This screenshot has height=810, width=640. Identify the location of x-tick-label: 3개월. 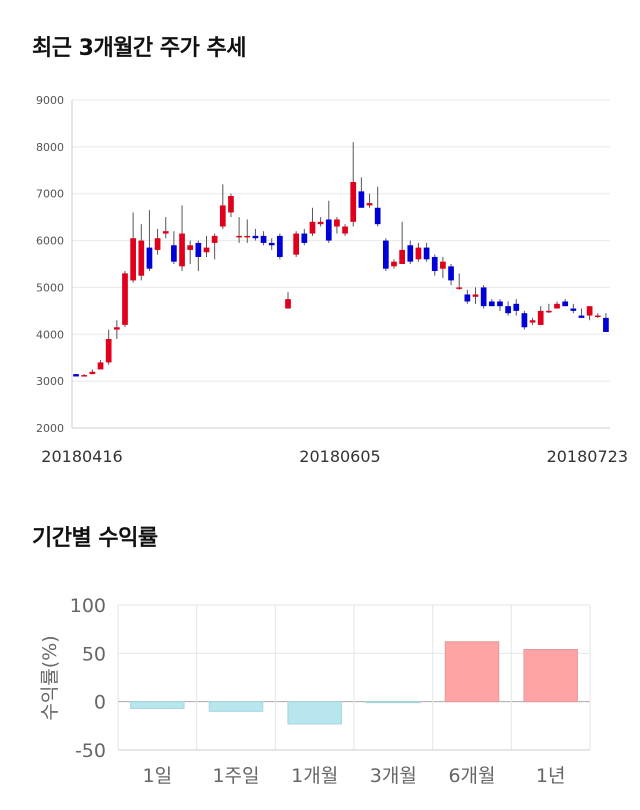
(393, 776).